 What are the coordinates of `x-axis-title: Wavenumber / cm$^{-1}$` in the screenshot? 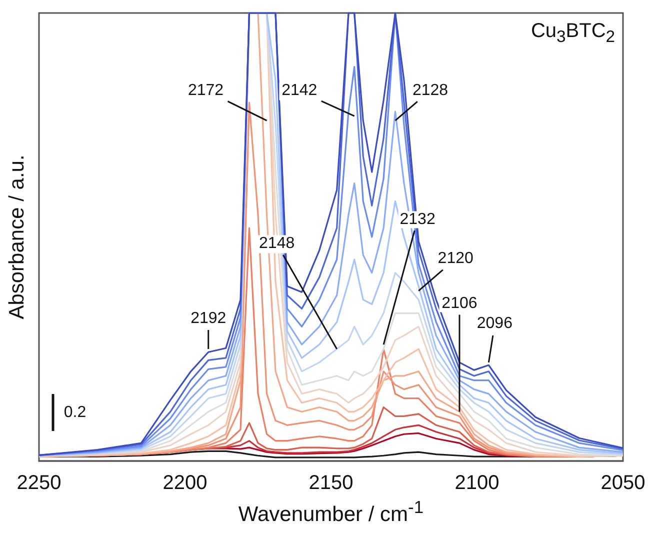 It's located at (331, 511).